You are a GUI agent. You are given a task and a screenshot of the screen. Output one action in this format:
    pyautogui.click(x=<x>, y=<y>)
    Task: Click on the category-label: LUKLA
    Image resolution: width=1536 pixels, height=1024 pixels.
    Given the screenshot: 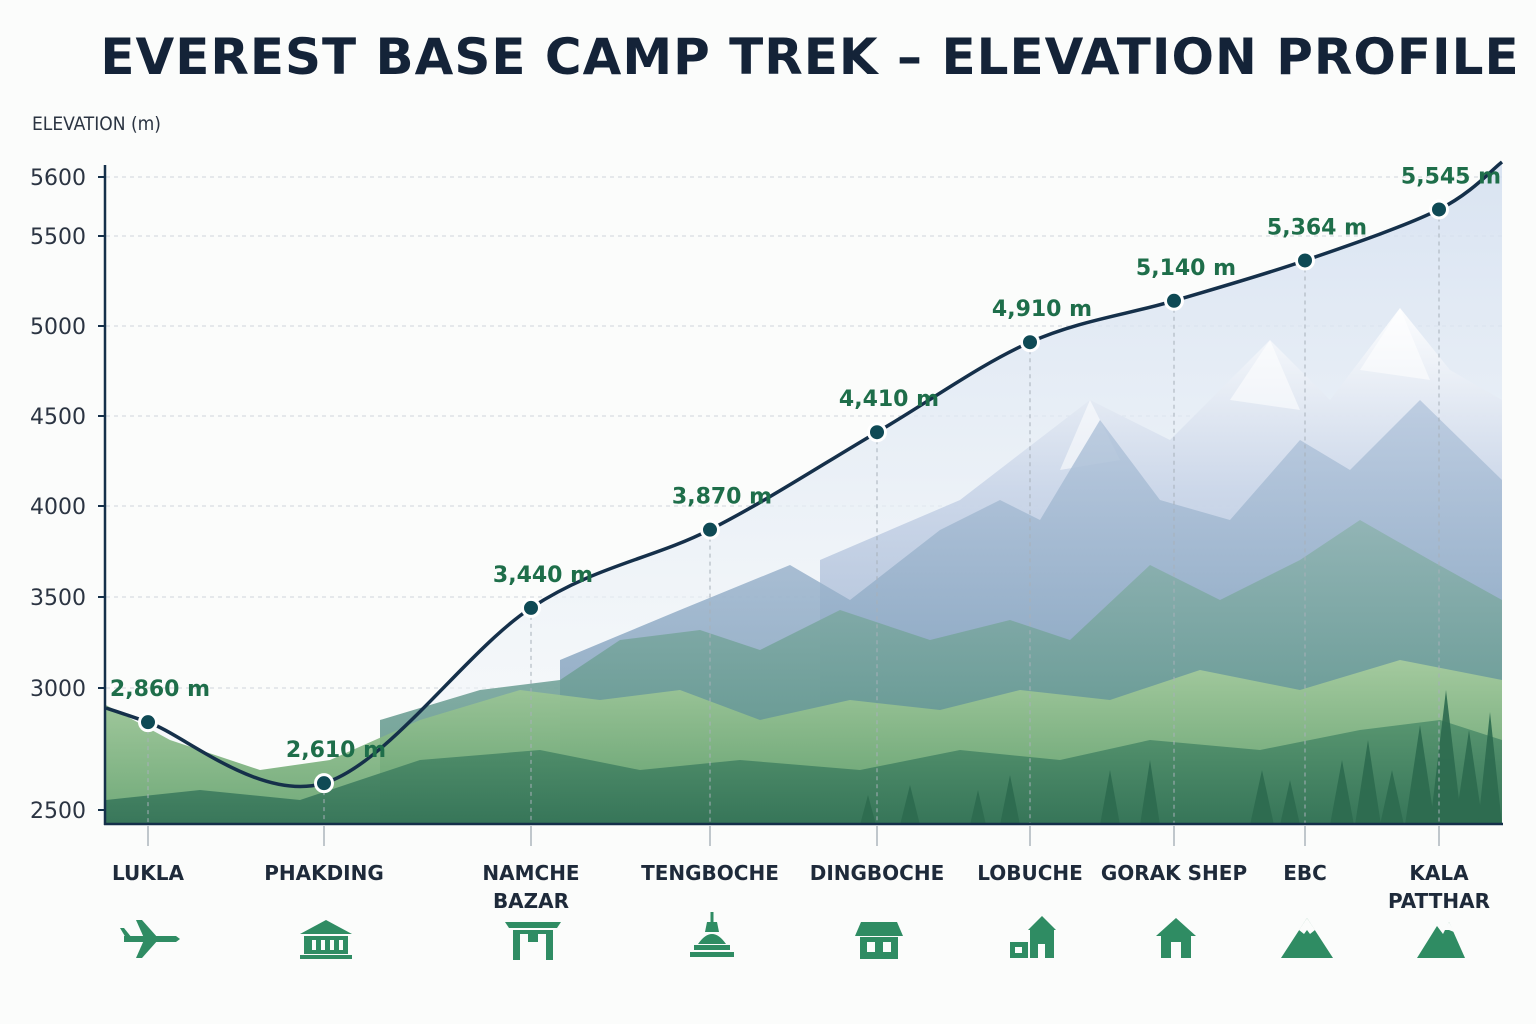 What is the action you would take?
    pyautogui.click(x=148, y=873)
    